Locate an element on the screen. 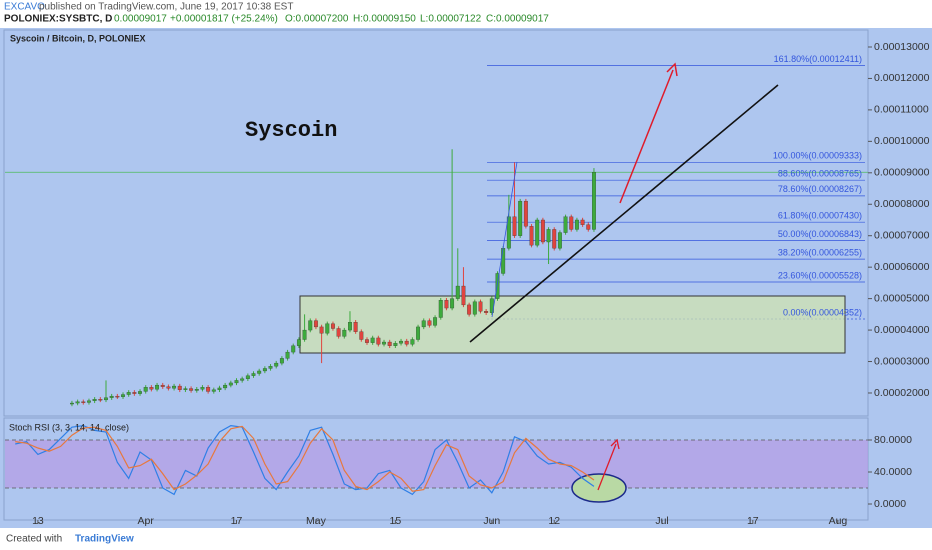  fib-label: 23.60%(0.00005528) is located at coordinates (820, 275).